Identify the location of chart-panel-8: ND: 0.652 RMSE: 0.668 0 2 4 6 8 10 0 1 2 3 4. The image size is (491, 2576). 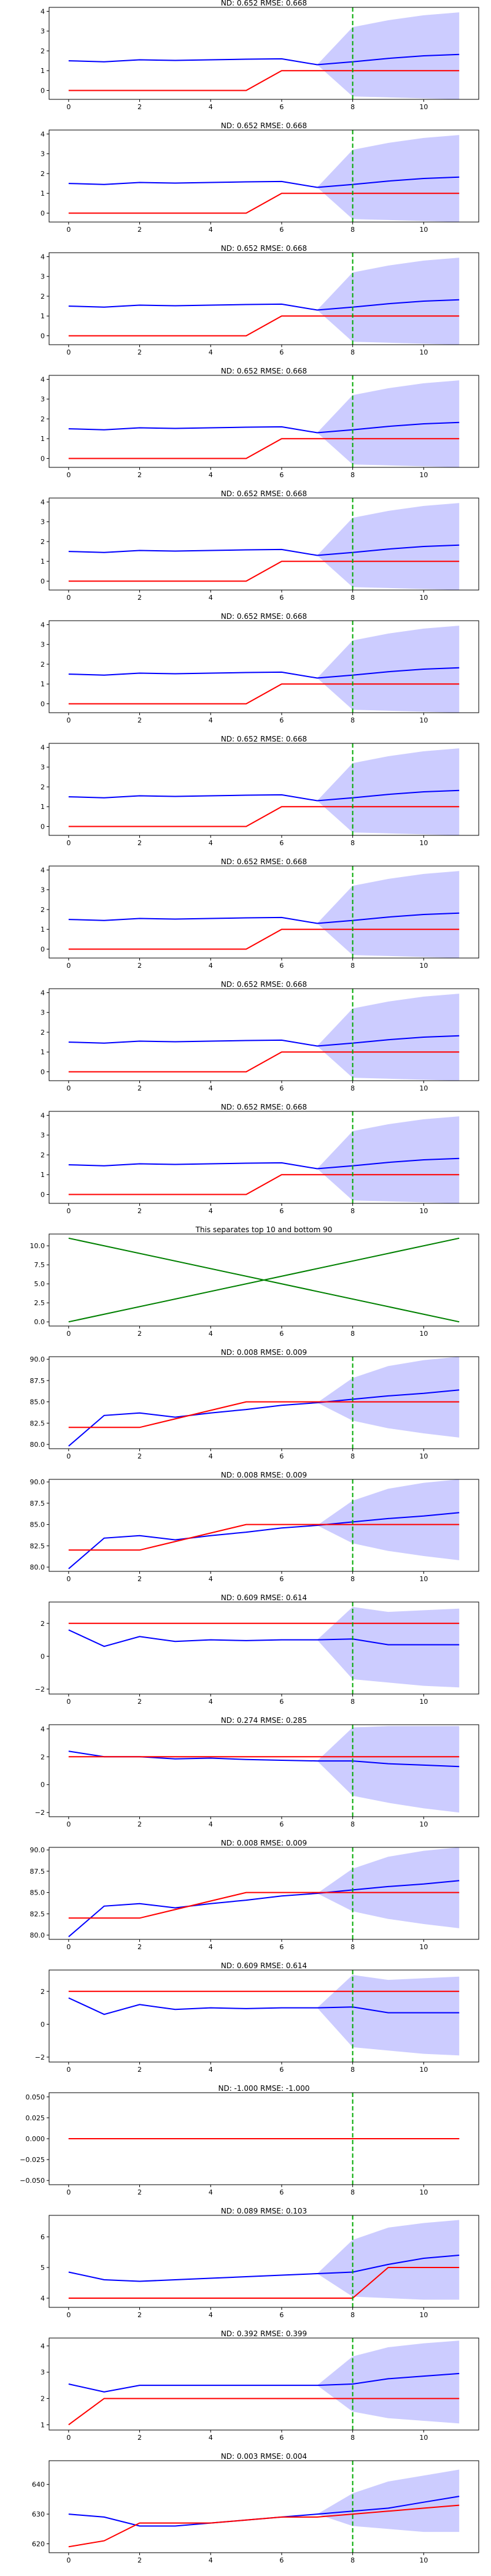
(260, 913).